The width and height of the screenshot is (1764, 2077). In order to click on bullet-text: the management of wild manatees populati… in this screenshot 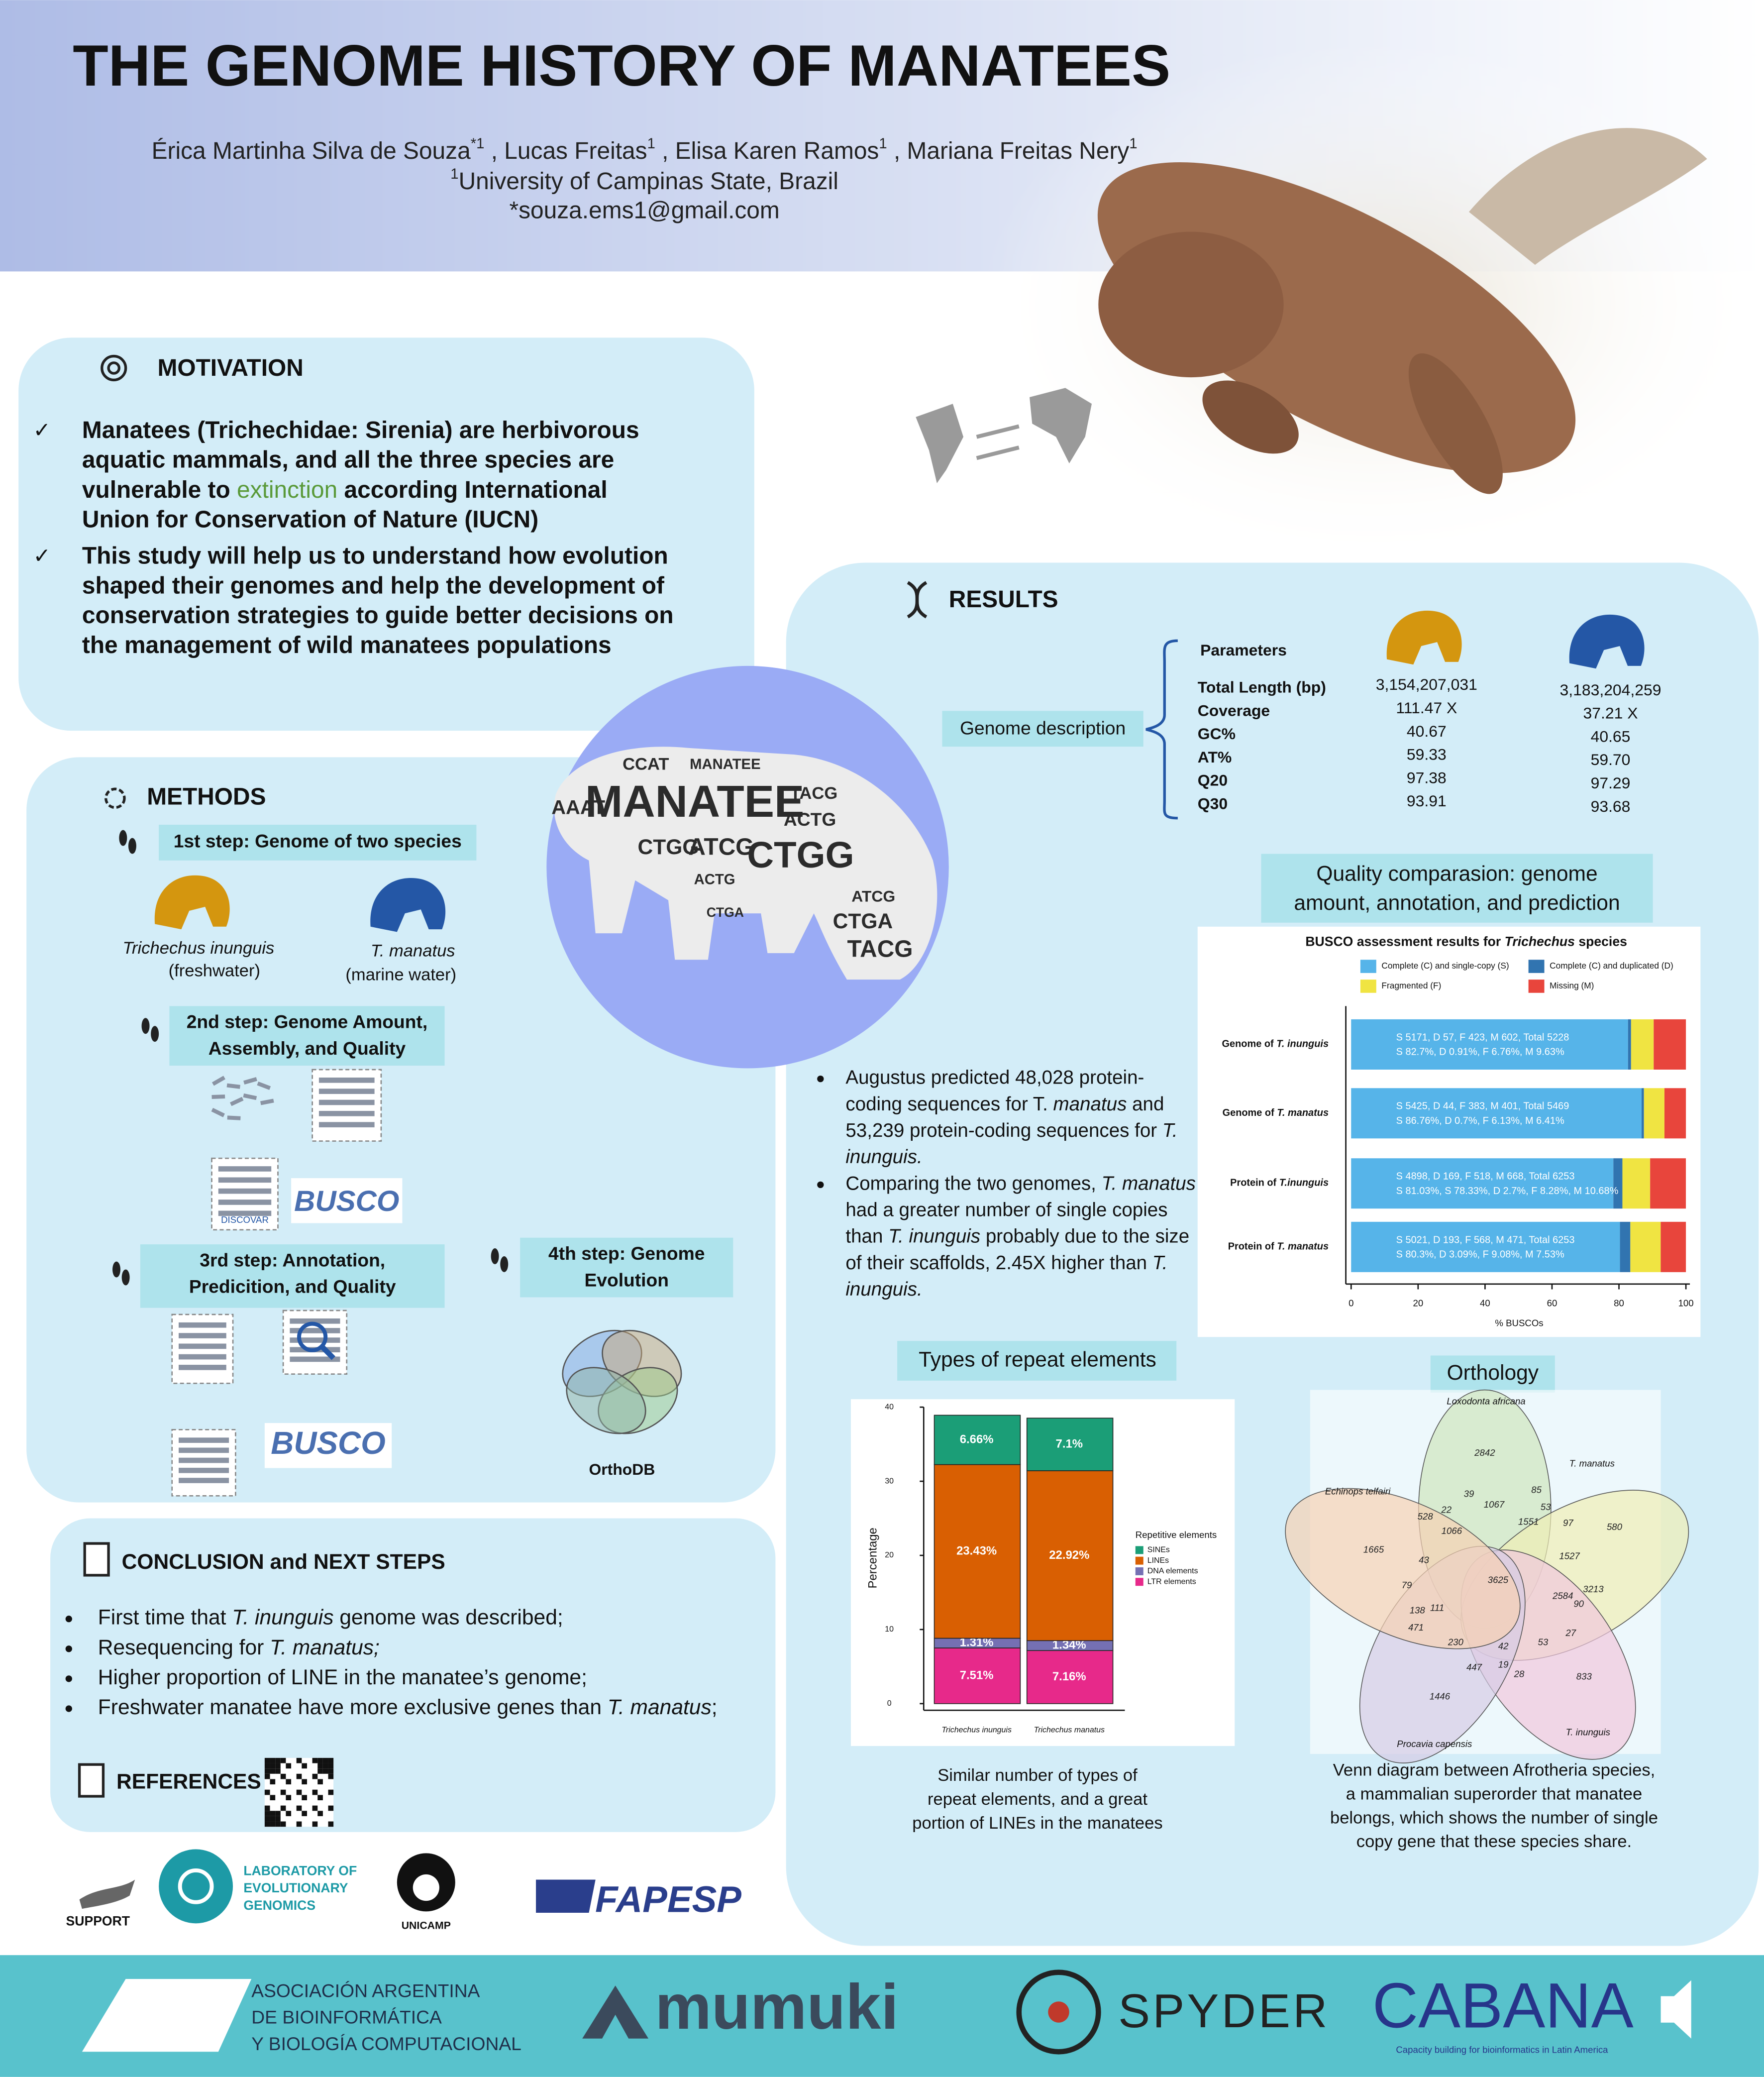, I will do `click(347, 645)`.